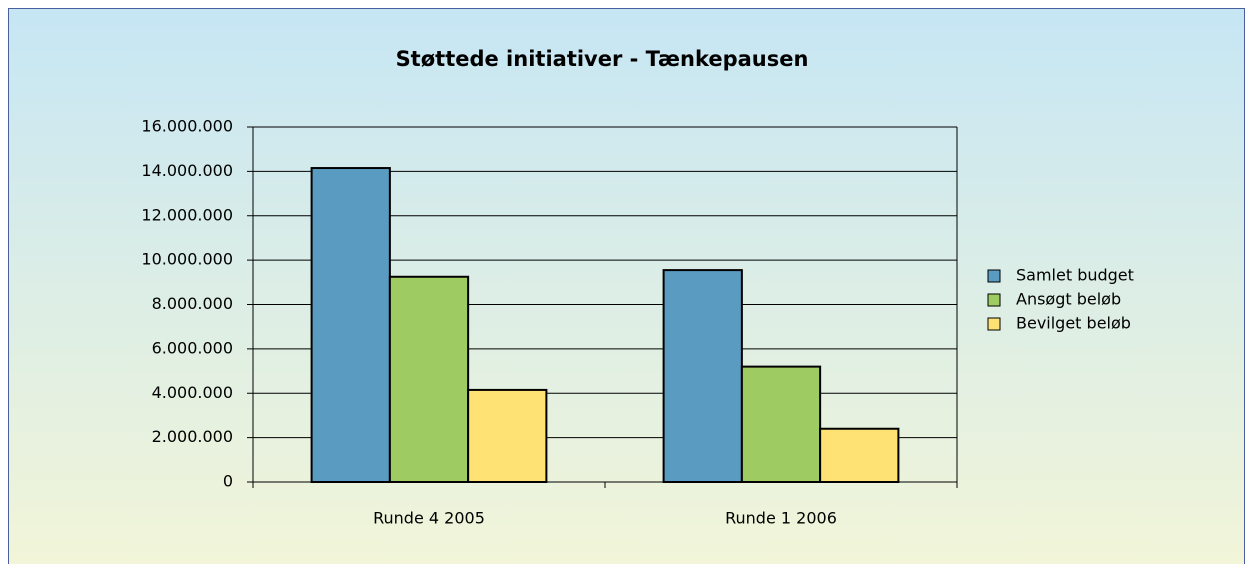 Image resolution: width=1252 pixels, height=568 pixels. Describe the element at coordinates (1073, 323) in the screenshot. I see `legend-label: Bevilget beløb` at that location.